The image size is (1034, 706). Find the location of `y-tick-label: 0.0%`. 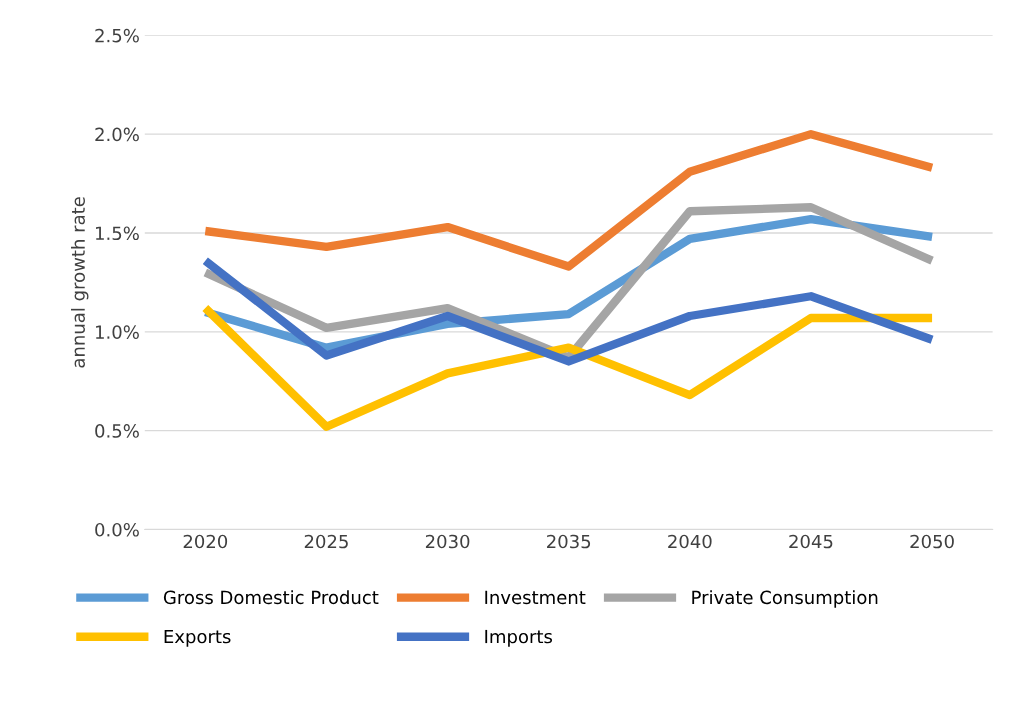

y-tick-label: 0.0% is located at coordinates (117, 529).